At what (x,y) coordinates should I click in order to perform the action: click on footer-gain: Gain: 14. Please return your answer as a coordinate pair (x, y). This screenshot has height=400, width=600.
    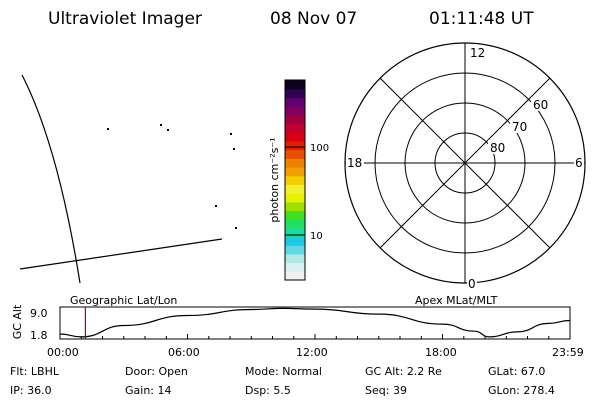
    Looking at the image, I should click on (148, 390).